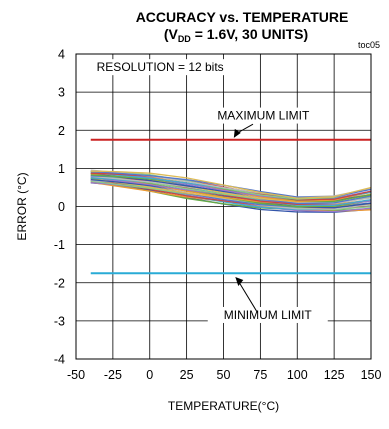  Describe the element at coordinates (239, 282) in the screenshot. I see `min-limit-arrowhead` at that location.